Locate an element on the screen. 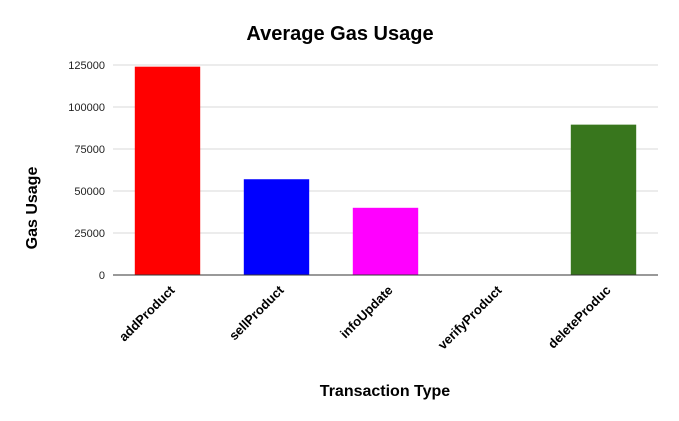  y-tick-label: 75000 is located at coordinates (89, 150).